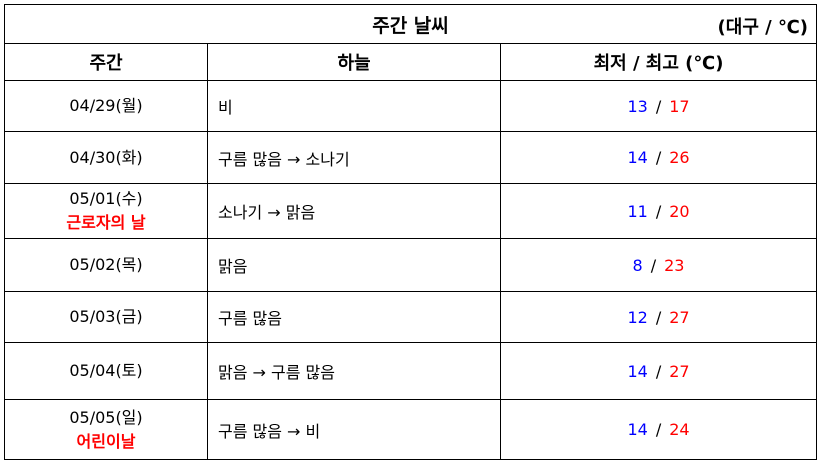 The height and width of the screenshot is (465, 819). What do you see at coordinates (106, 429) in the screenshot?
I see `date-cell: 05/05(일) 어린이날` at bounding box center [106, 429].